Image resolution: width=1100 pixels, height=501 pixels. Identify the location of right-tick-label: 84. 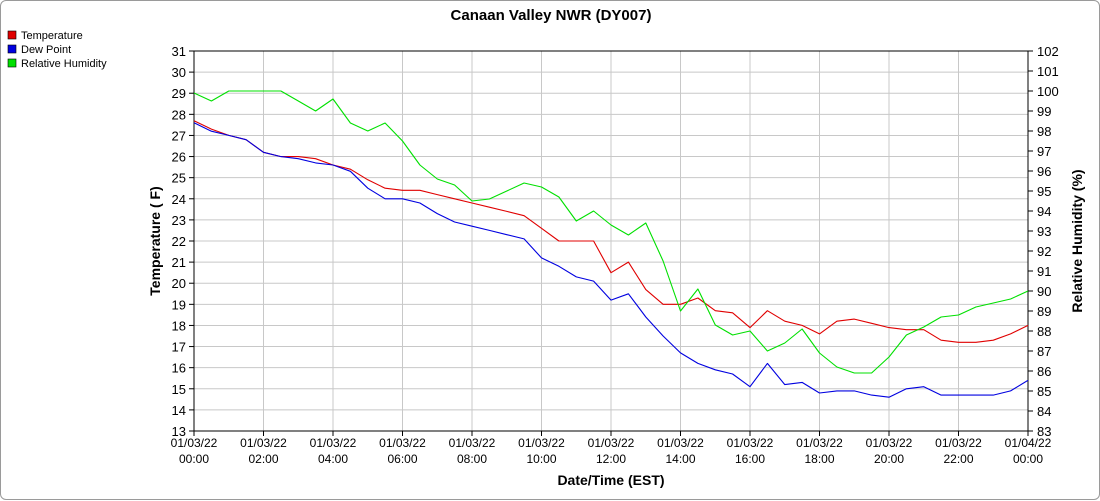
(1044, 411).